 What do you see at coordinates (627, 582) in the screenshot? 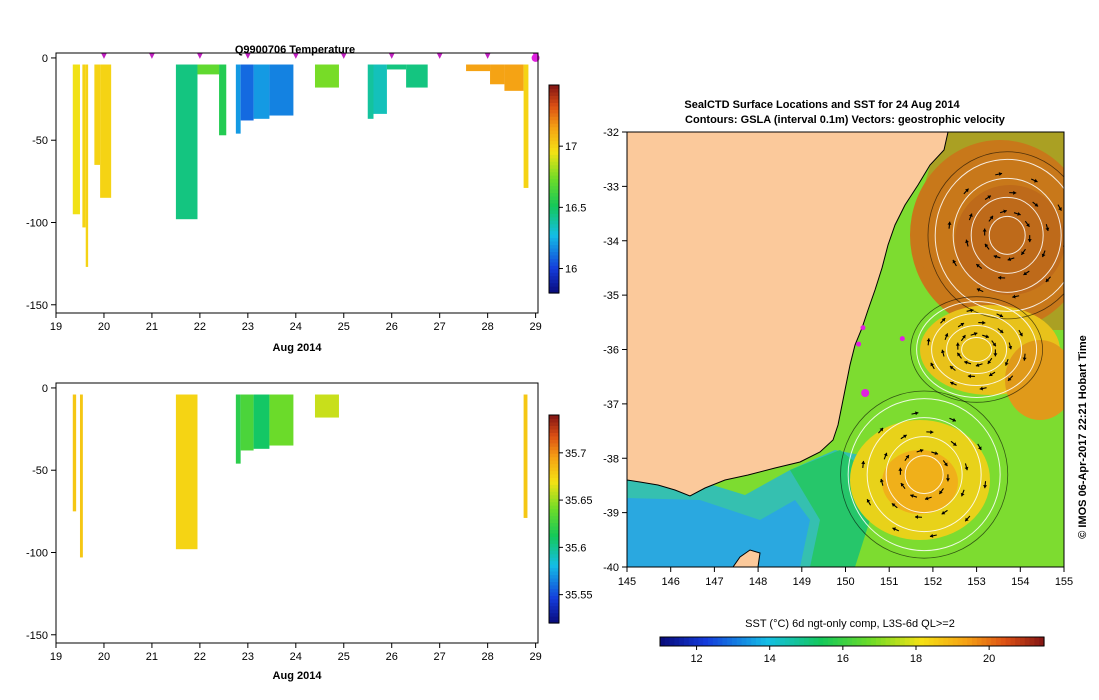
I see `map-x-tick-label: 145` at bounding box center [627, 582].